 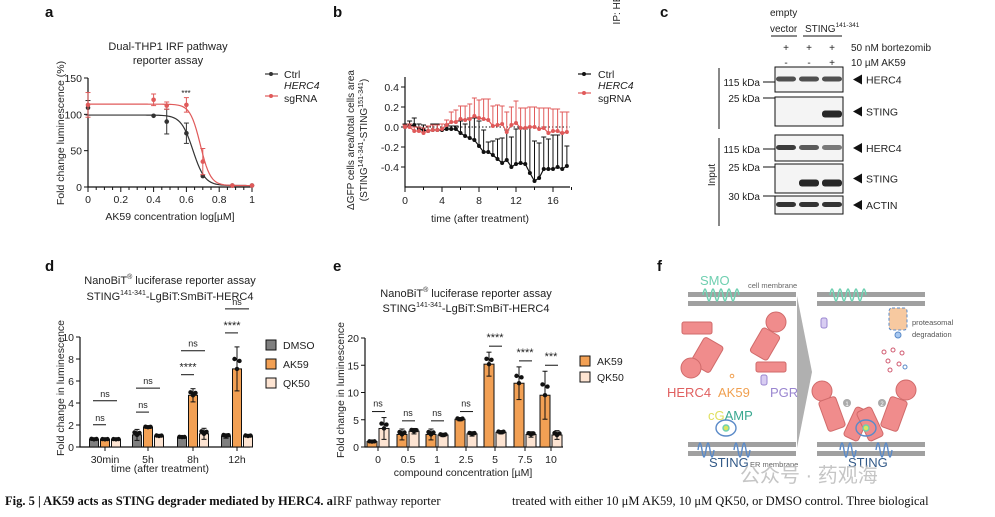 What do you see at coordinates (351, 140) in the screenshot?
I see `chart-b-ylabel-1: ΔGFP cells area/total cells area` at bounding box center [351, 140].